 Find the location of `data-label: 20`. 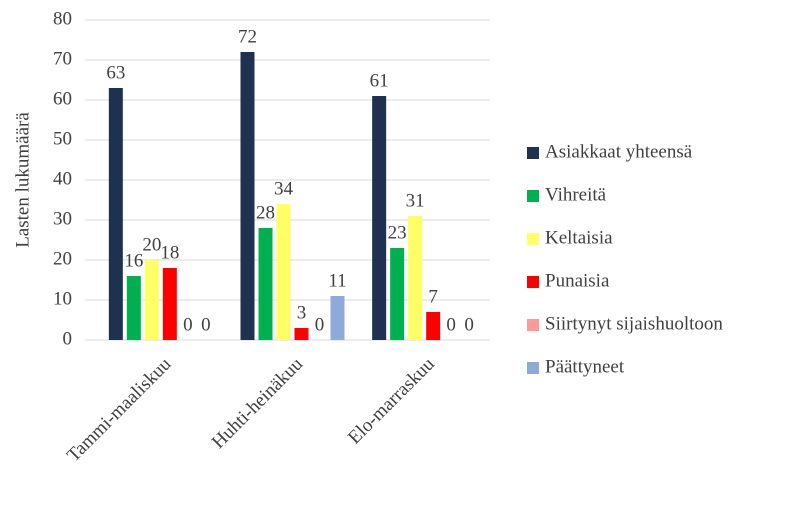

data-label: 20 is located at coordinates (151, 244).